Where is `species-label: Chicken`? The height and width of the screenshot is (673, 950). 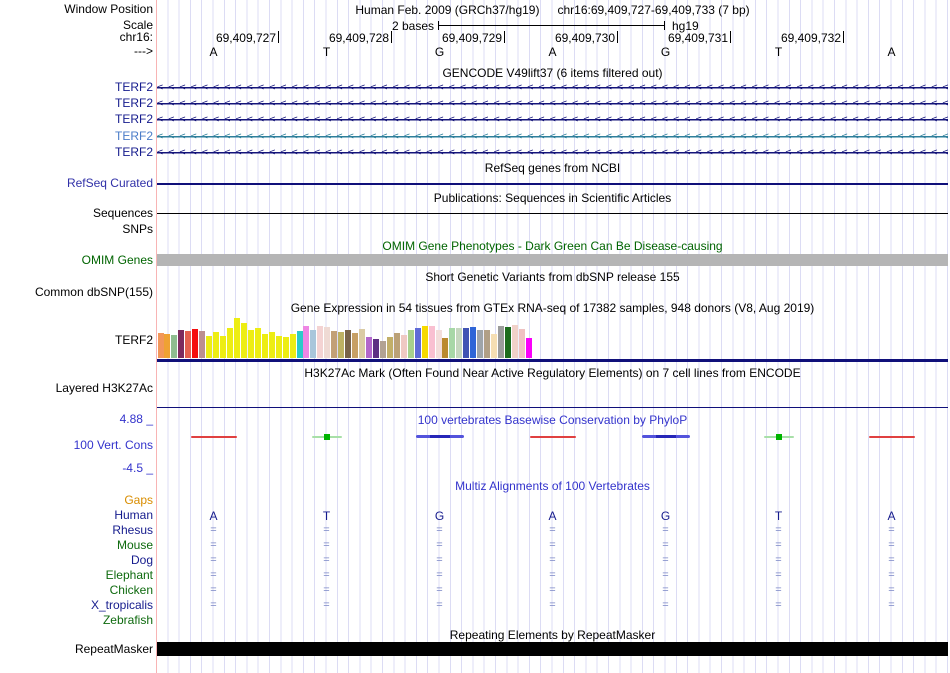 species-label: Chicken is located at coordinates (131, 590).